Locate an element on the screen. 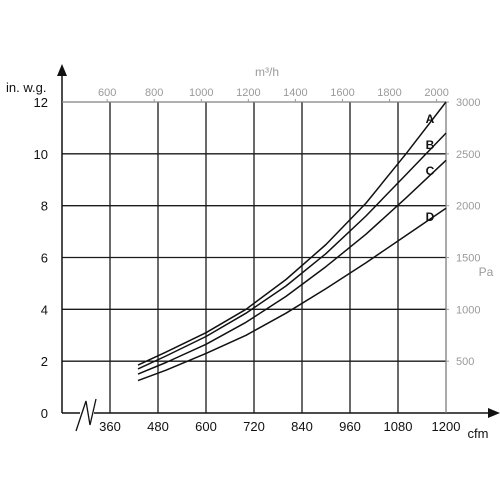 This screenshot has height=500, width=500. x-axis-arrow is located at coordinates (494, 413).